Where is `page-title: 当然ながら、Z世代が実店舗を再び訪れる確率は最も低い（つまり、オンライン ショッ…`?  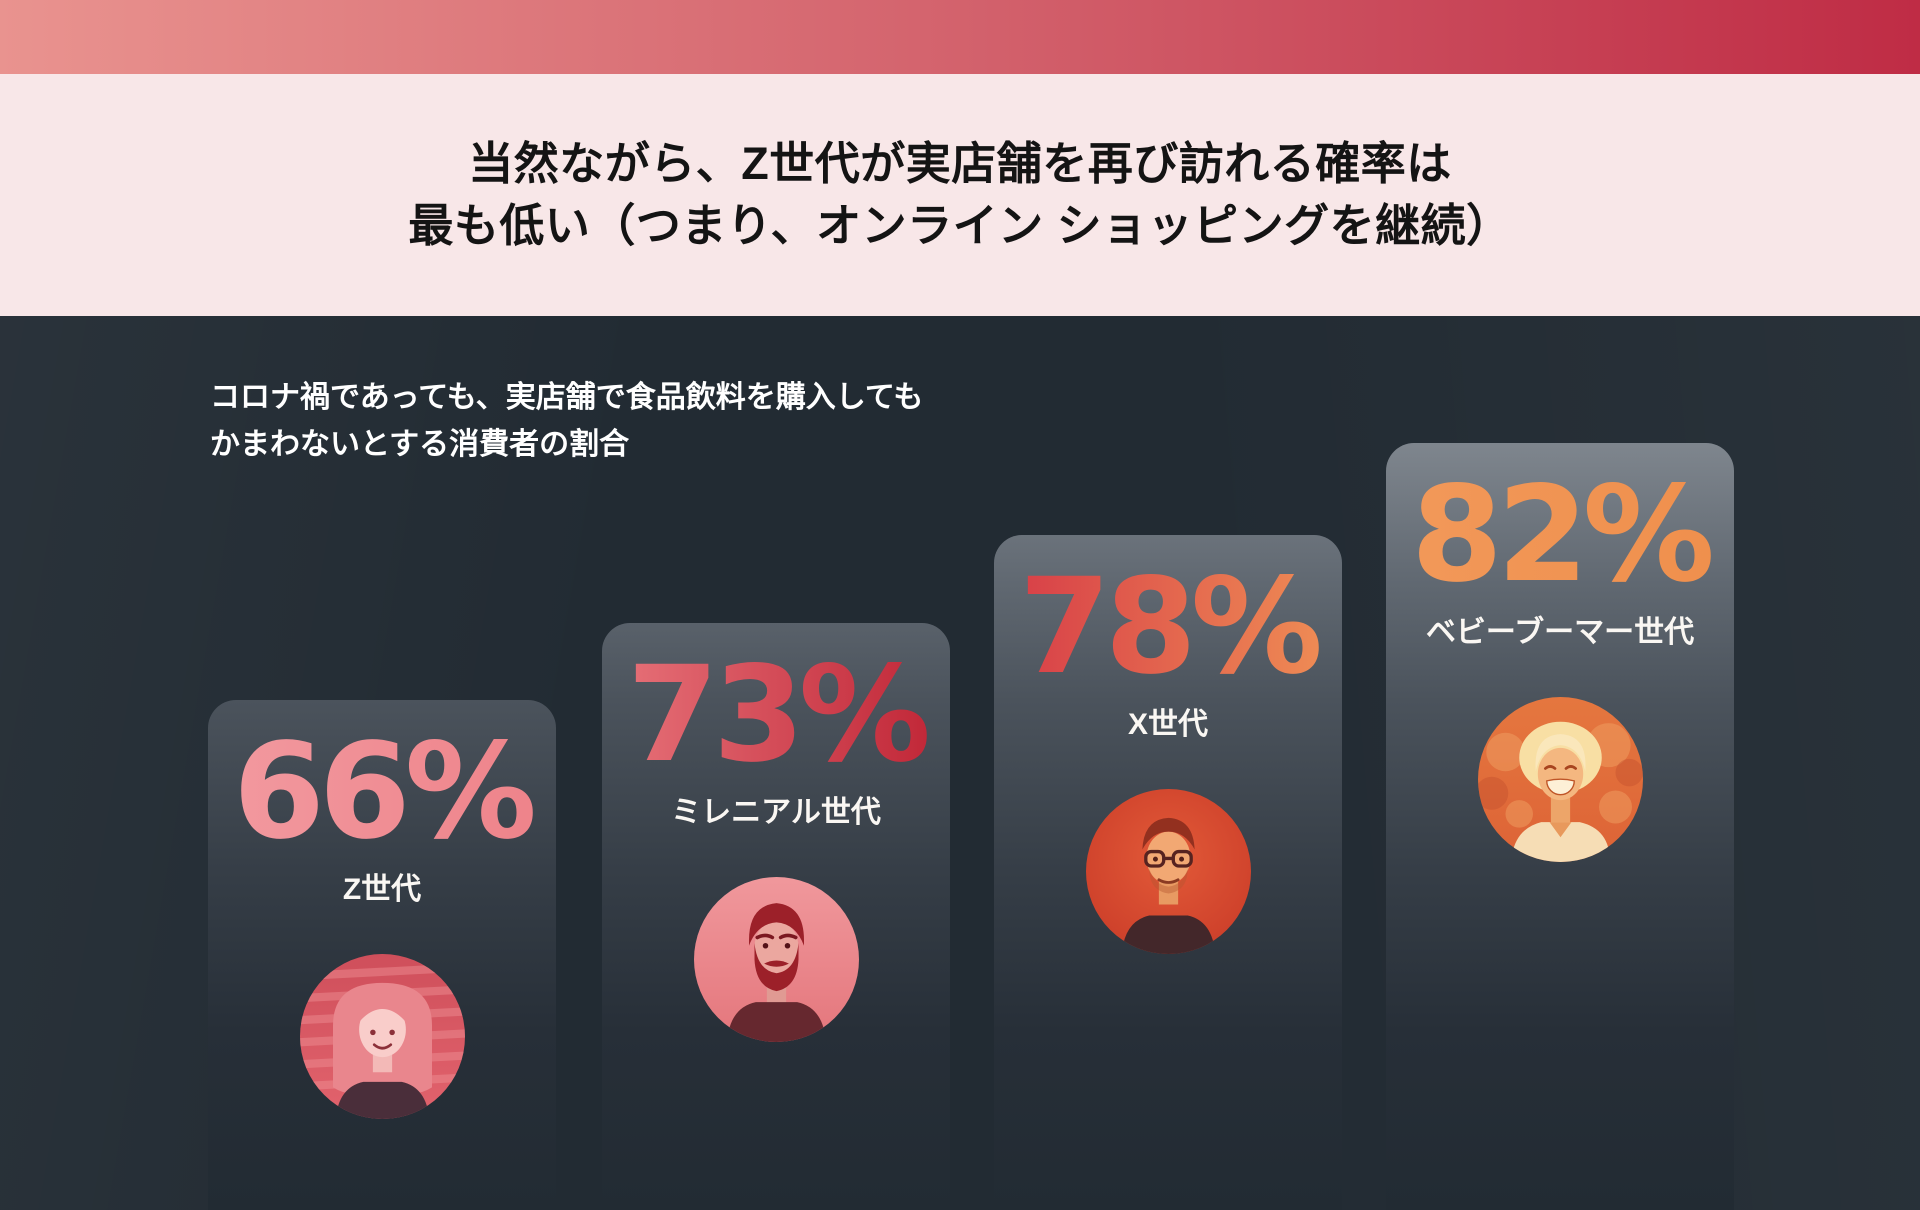
page-title: 当然ながら、Z世代が実店舗を再び訪れる確率は最も低い（つまり、オンライン ショッ… is located at coordinates (959, 195).